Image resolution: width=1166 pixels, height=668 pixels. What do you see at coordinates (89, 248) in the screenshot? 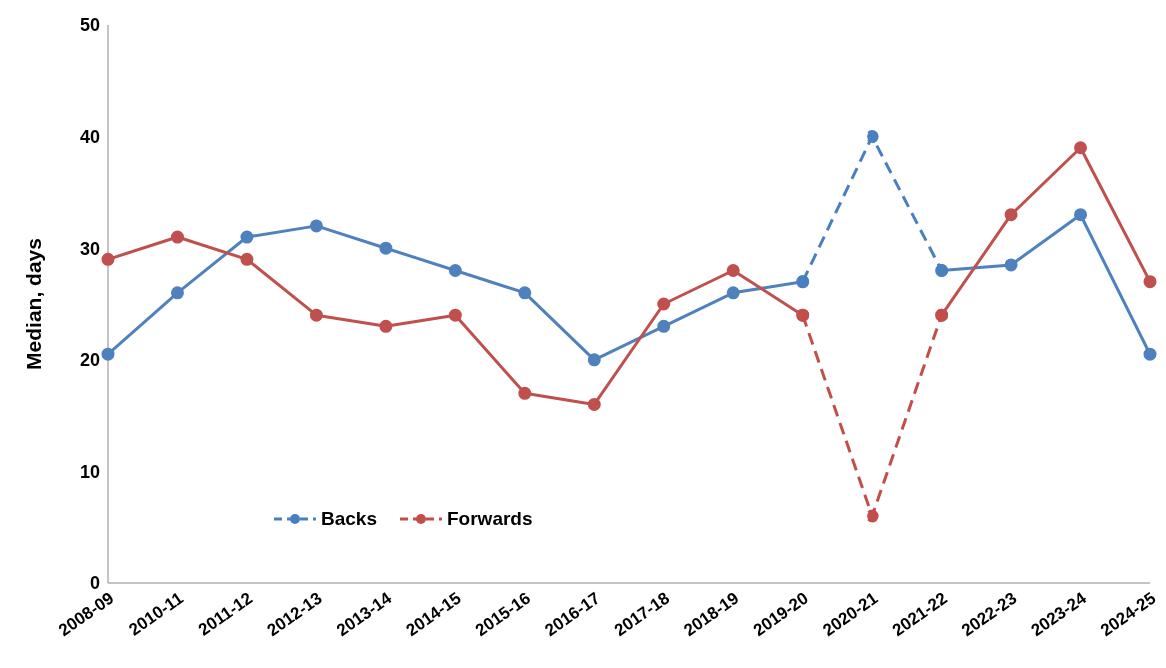
I see `y-tick-label: 30` at bounding box center [89, 248].